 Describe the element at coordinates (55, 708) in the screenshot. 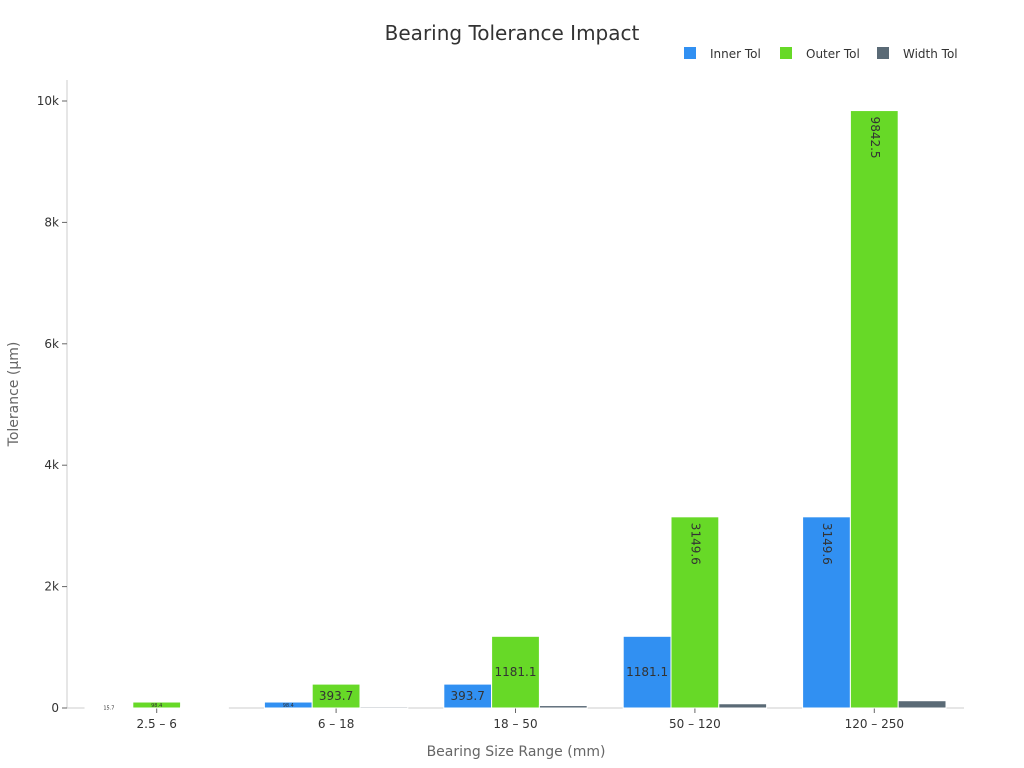

I see `y-tick-label: 0` at that location.